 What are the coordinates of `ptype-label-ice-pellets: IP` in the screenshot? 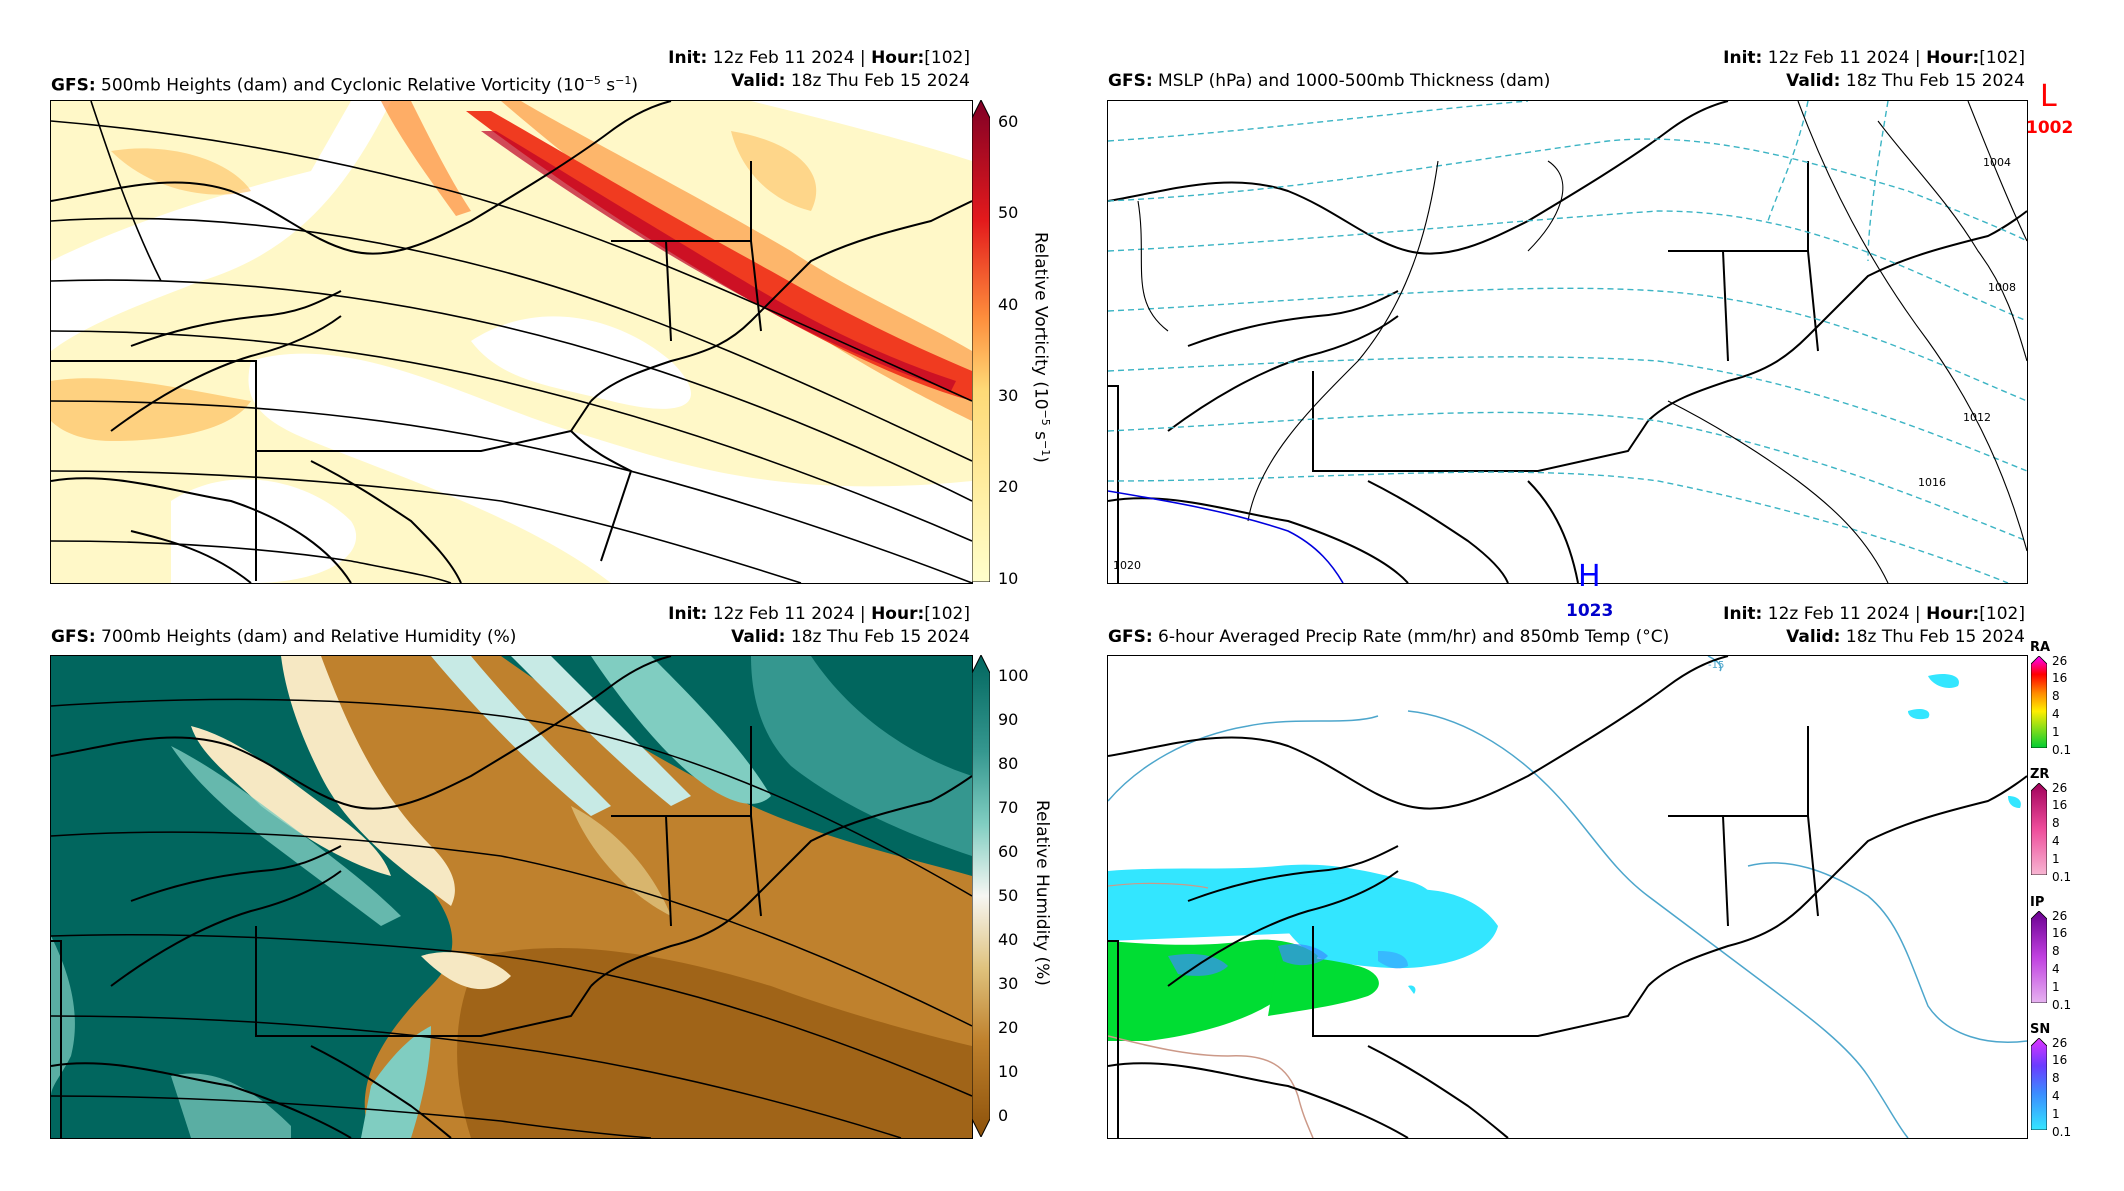 It's located at (2037, 902).